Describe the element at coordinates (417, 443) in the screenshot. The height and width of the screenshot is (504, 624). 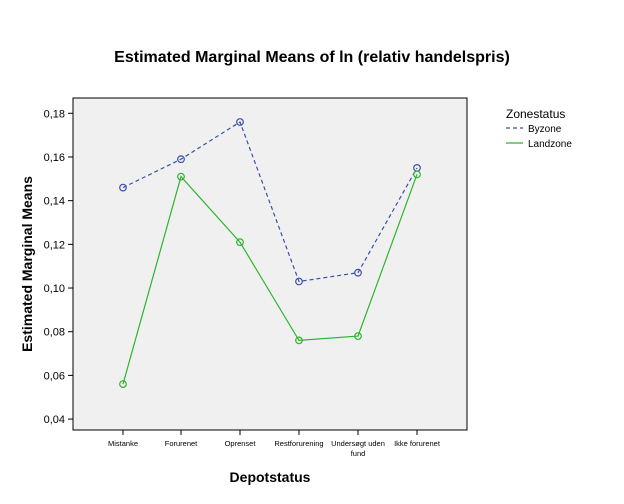
I see `x-tick-label: Ikke forurenet` at that location.